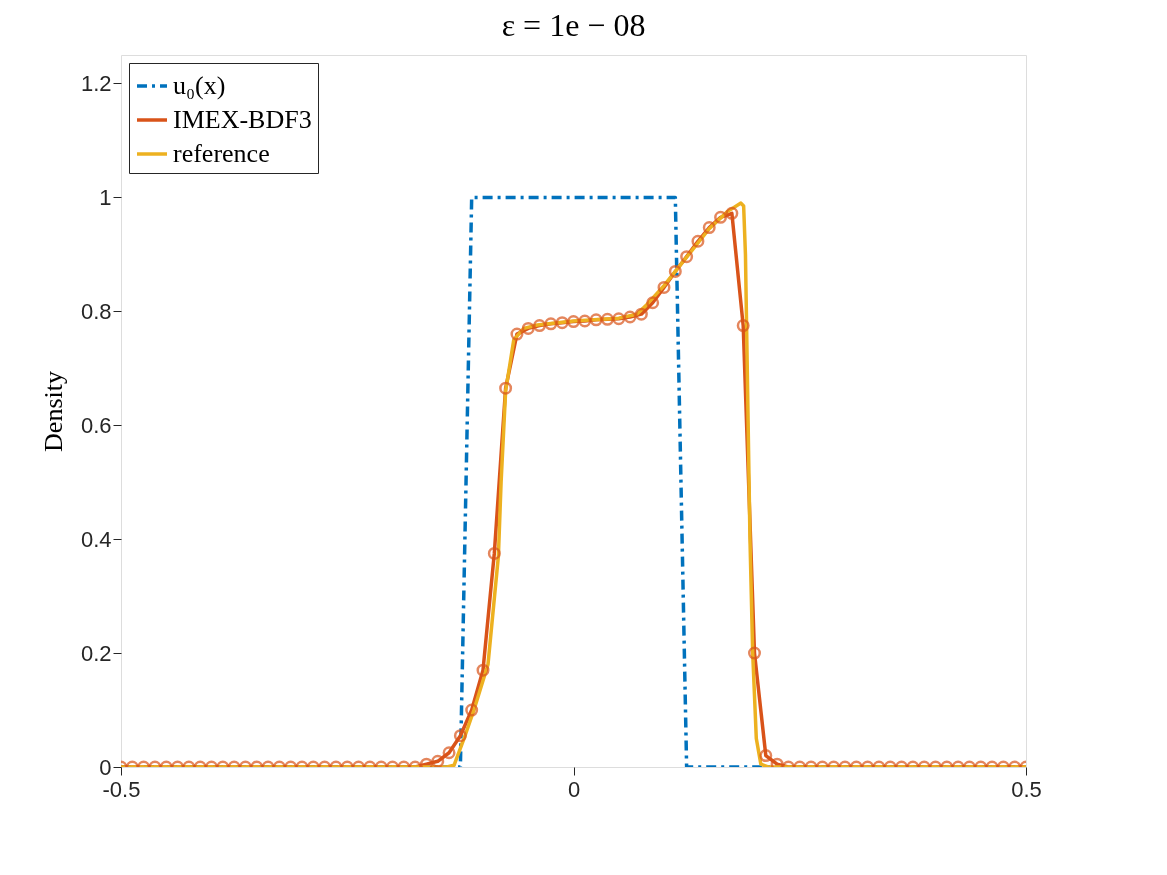 This screenshot has height=875, width=1167. Describe the element at coordinates (96, 539) in the screenshot. I see `y-tick-label: 0.4` at that location.